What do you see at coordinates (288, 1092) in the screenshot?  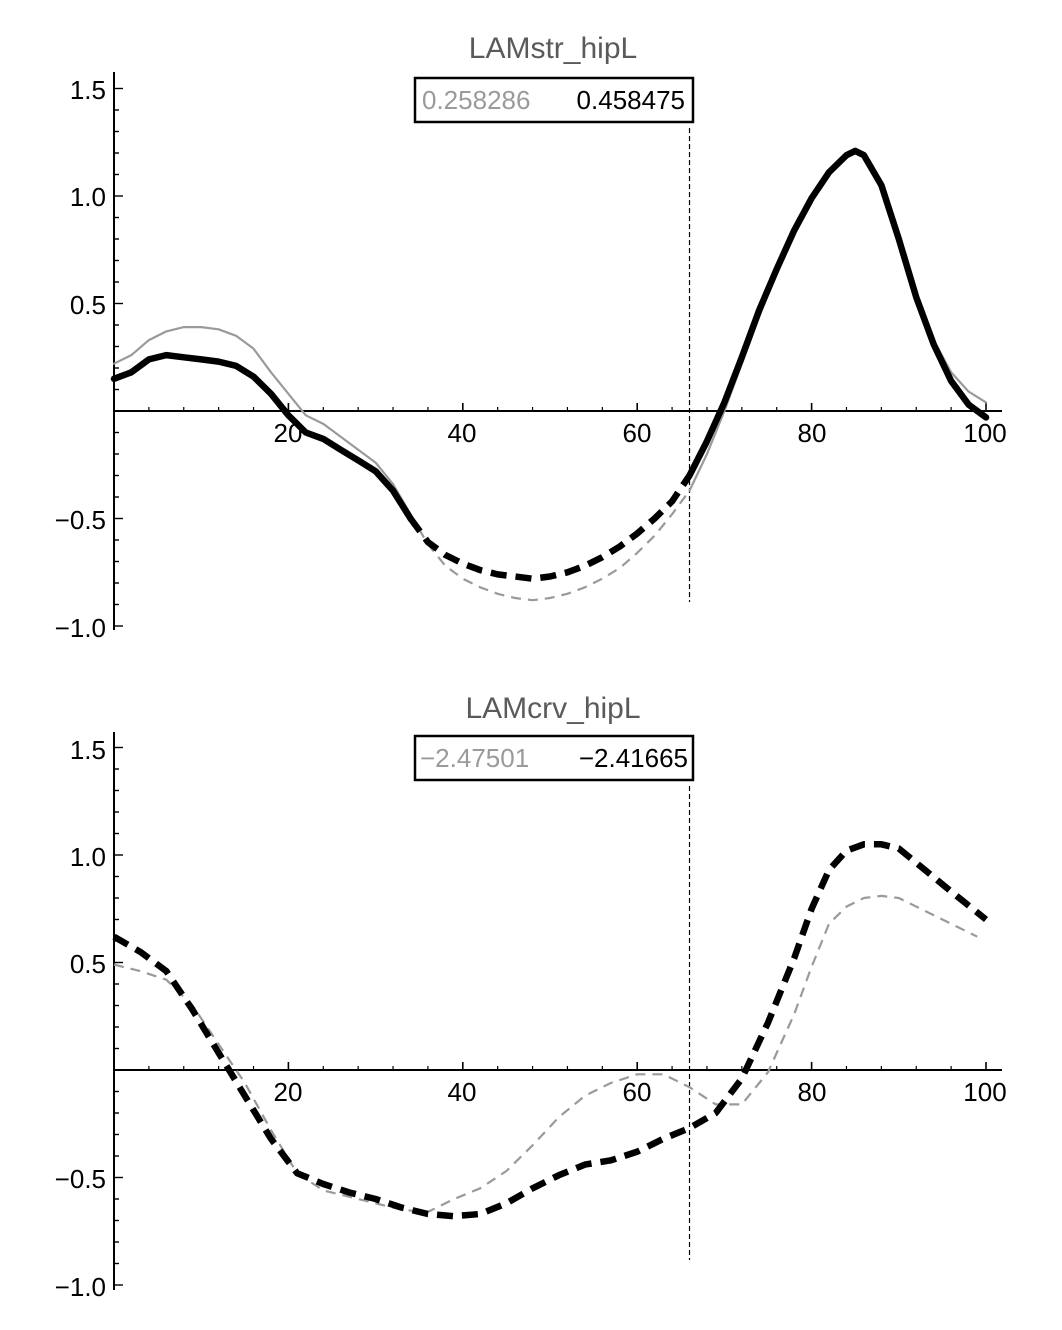 I see `x-tick-label: 20` at bounding box center [288, 1092].